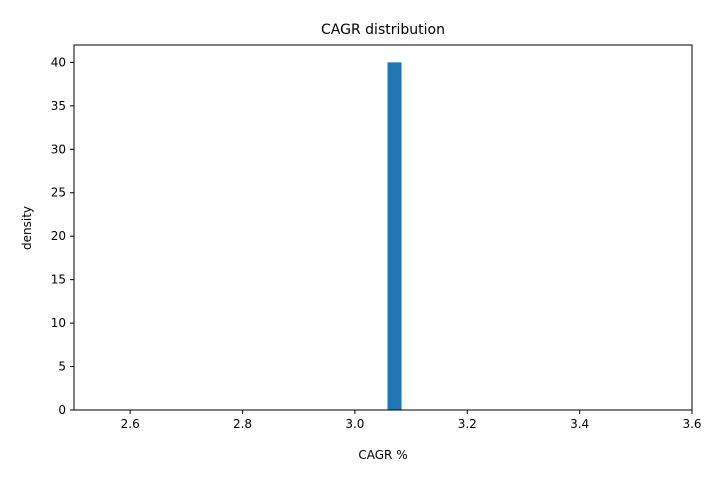  Describe the element at coordinates (58, 280) in the screenshot. I see `y-tick-label: 15` at that location.